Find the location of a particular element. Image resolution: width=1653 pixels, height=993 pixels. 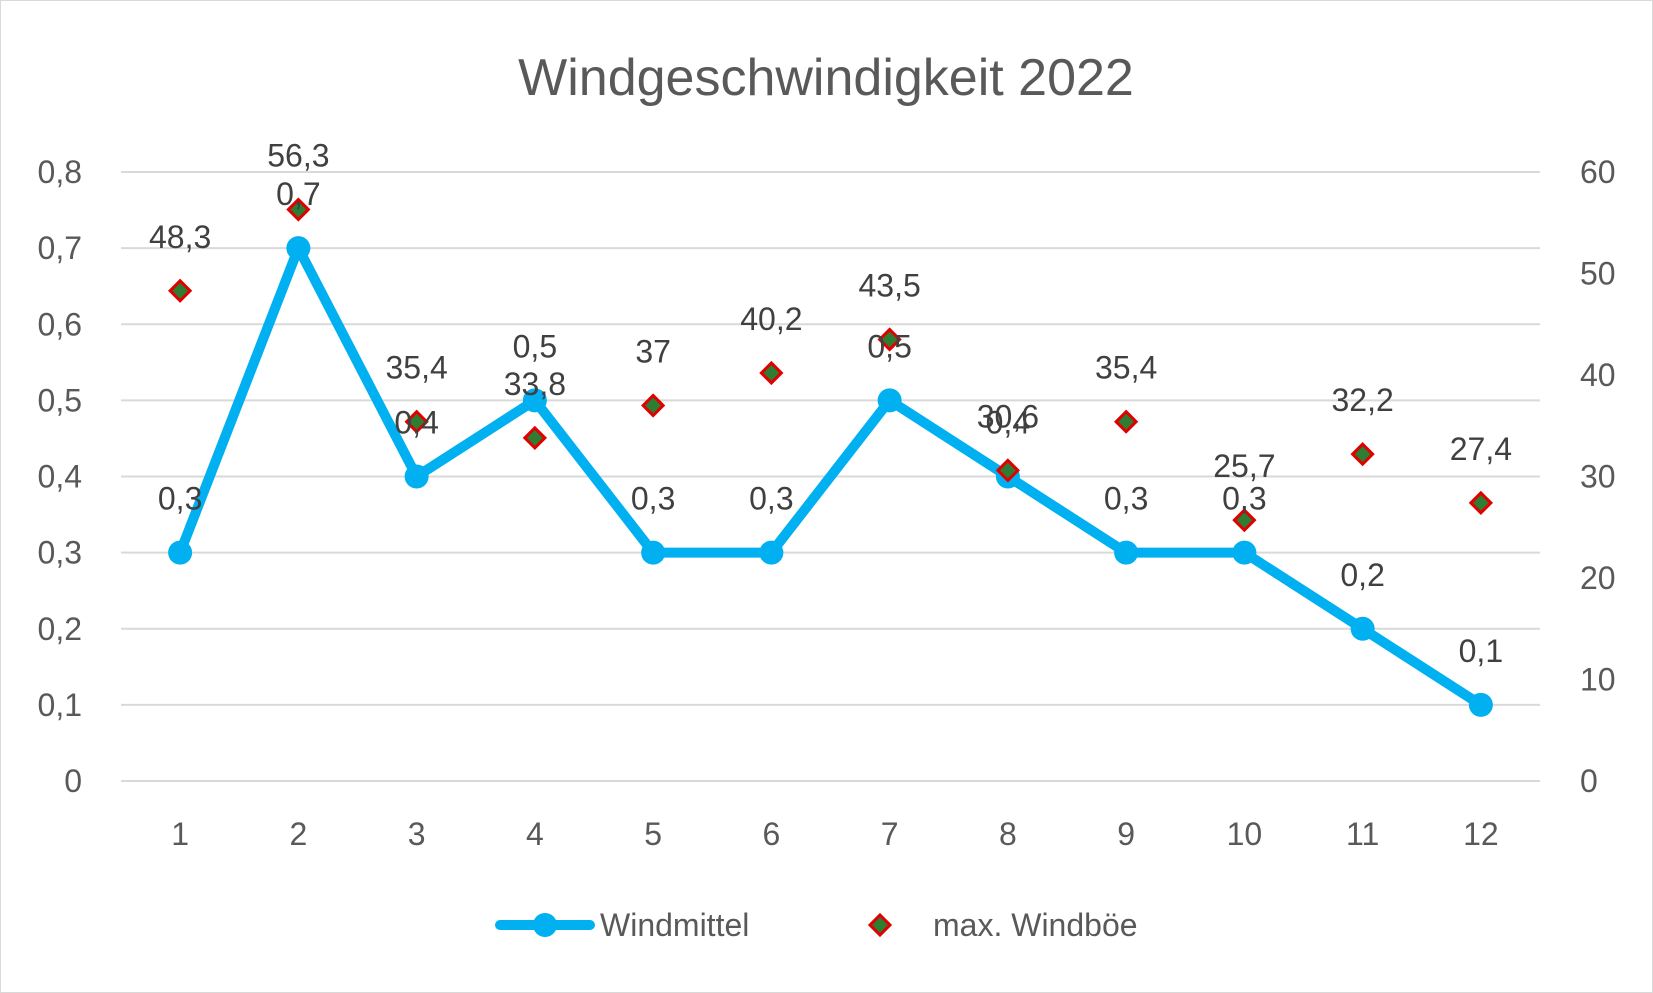

windmittel-data-label: 0,2 is located at coordinates (1362, 575).